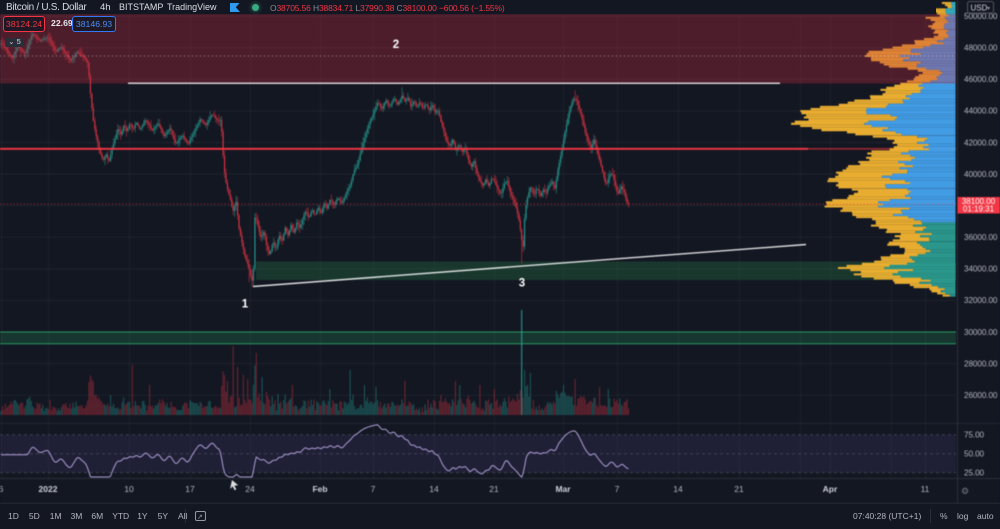  What do you see at coordinates (981, 48) in the screenshot?
I see `svg-text: 48000.00` at bounding box center [981, 48].